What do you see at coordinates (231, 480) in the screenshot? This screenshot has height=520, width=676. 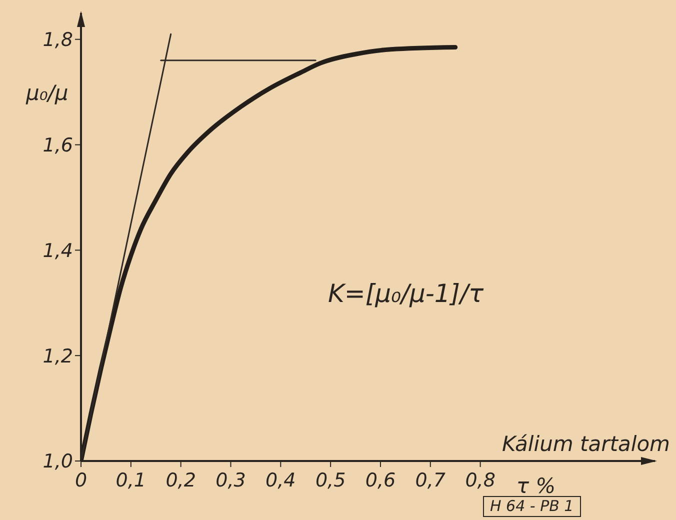 I see `x-tick-label: 0,3` at bounding box center [231, 480].